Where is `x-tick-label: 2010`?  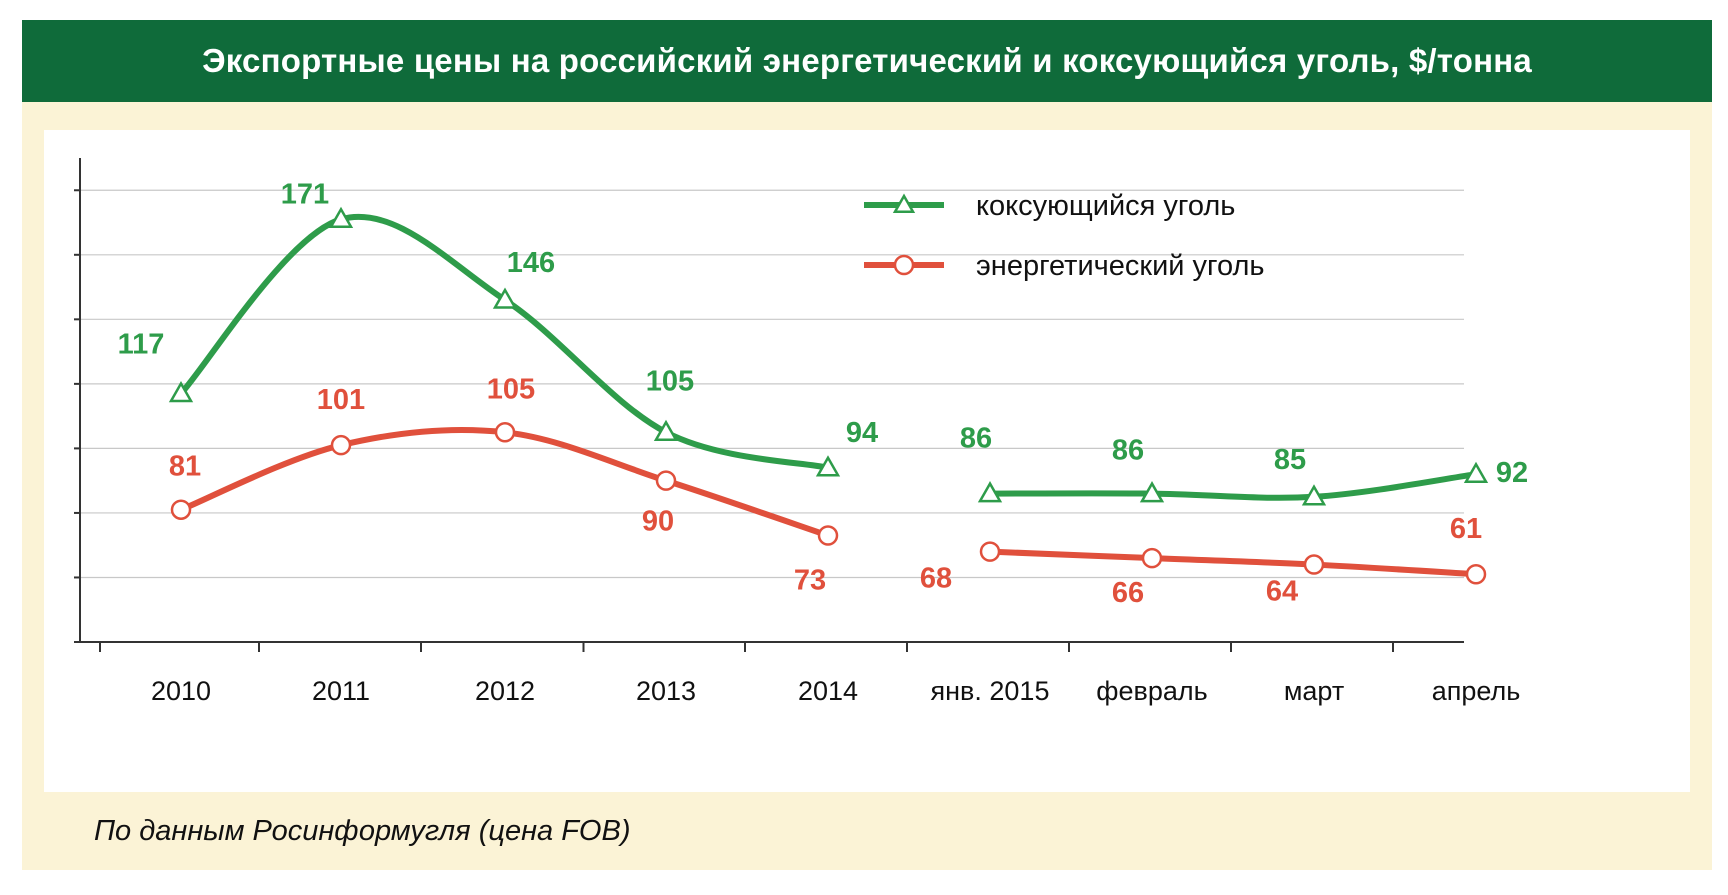
x-tick-label: 2010 is located at coordinates (181, 691).